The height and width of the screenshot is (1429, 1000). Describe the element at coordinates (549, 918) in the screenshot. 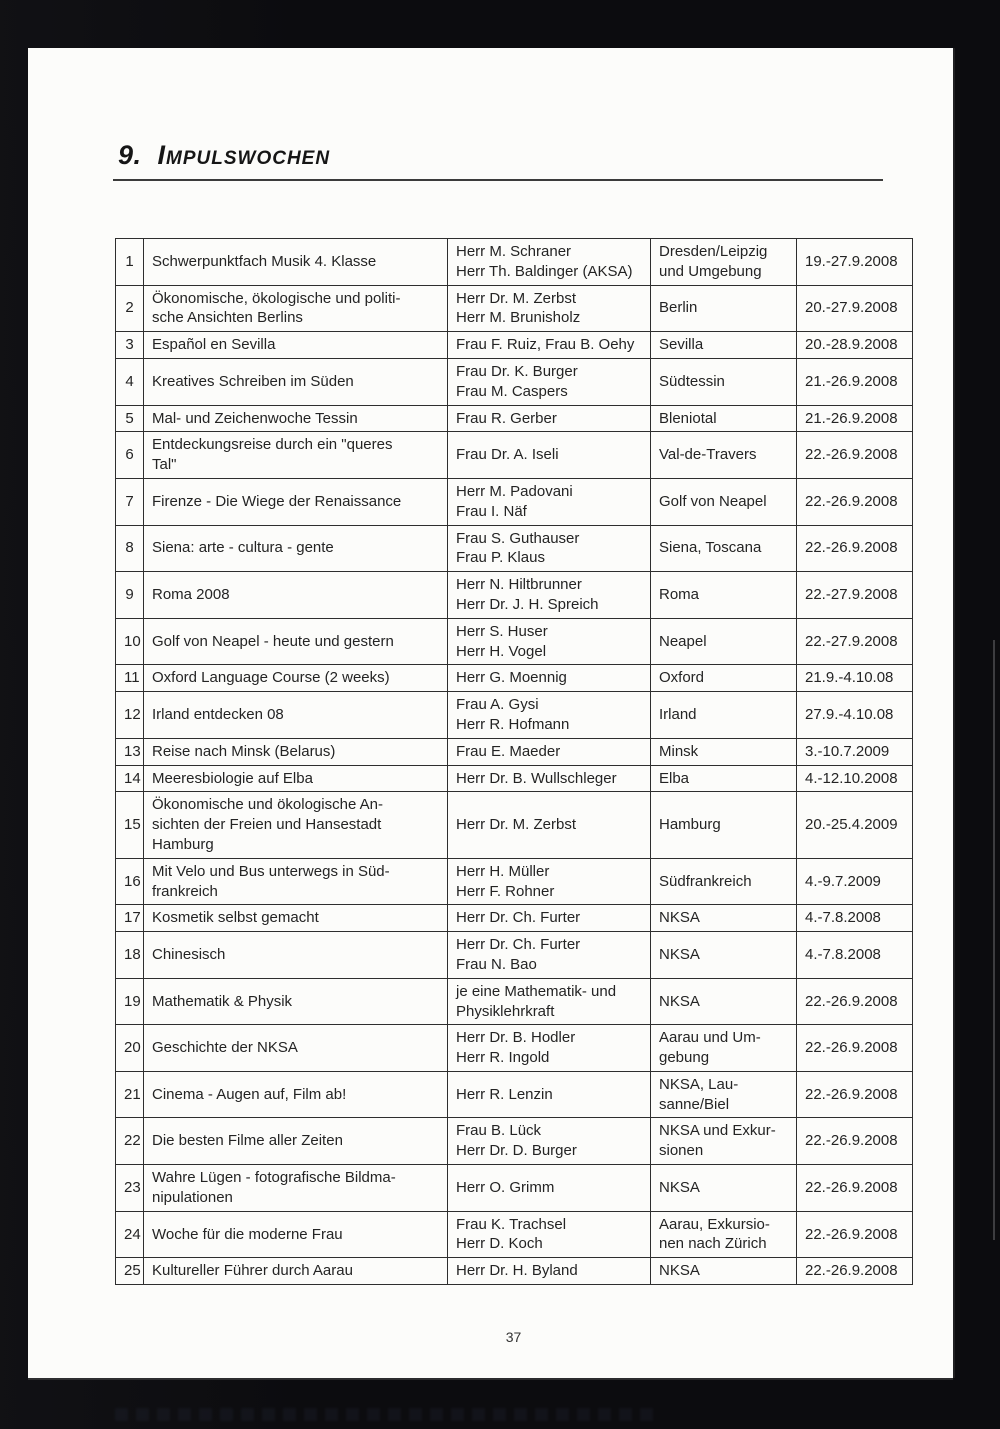

I see `leader-cell: Herr Dr. Ch. Furter` at that location.